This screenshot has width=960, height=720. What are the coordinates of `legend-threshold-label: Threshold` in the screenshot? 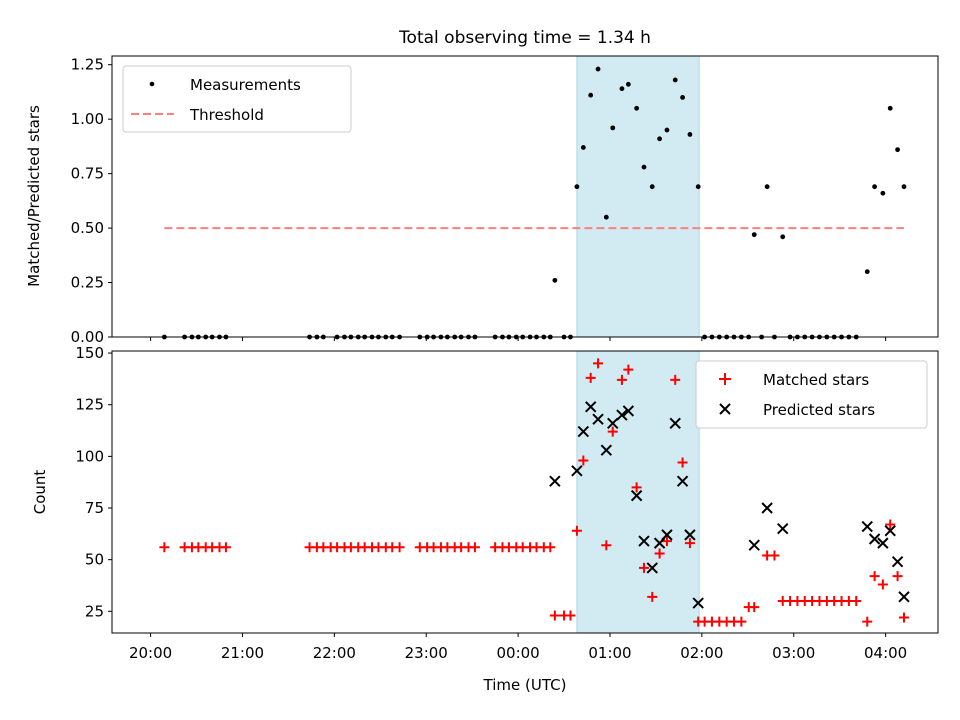 It's located at (226, 115).